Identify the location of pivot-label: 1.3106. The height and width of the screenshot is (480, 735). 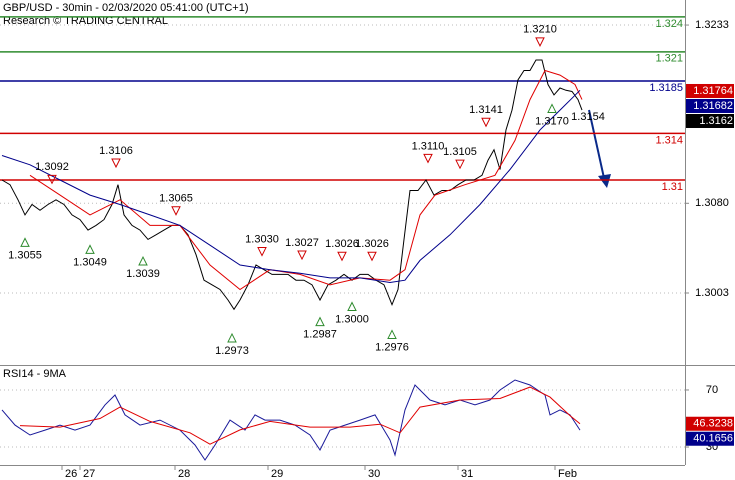
(116, 151).